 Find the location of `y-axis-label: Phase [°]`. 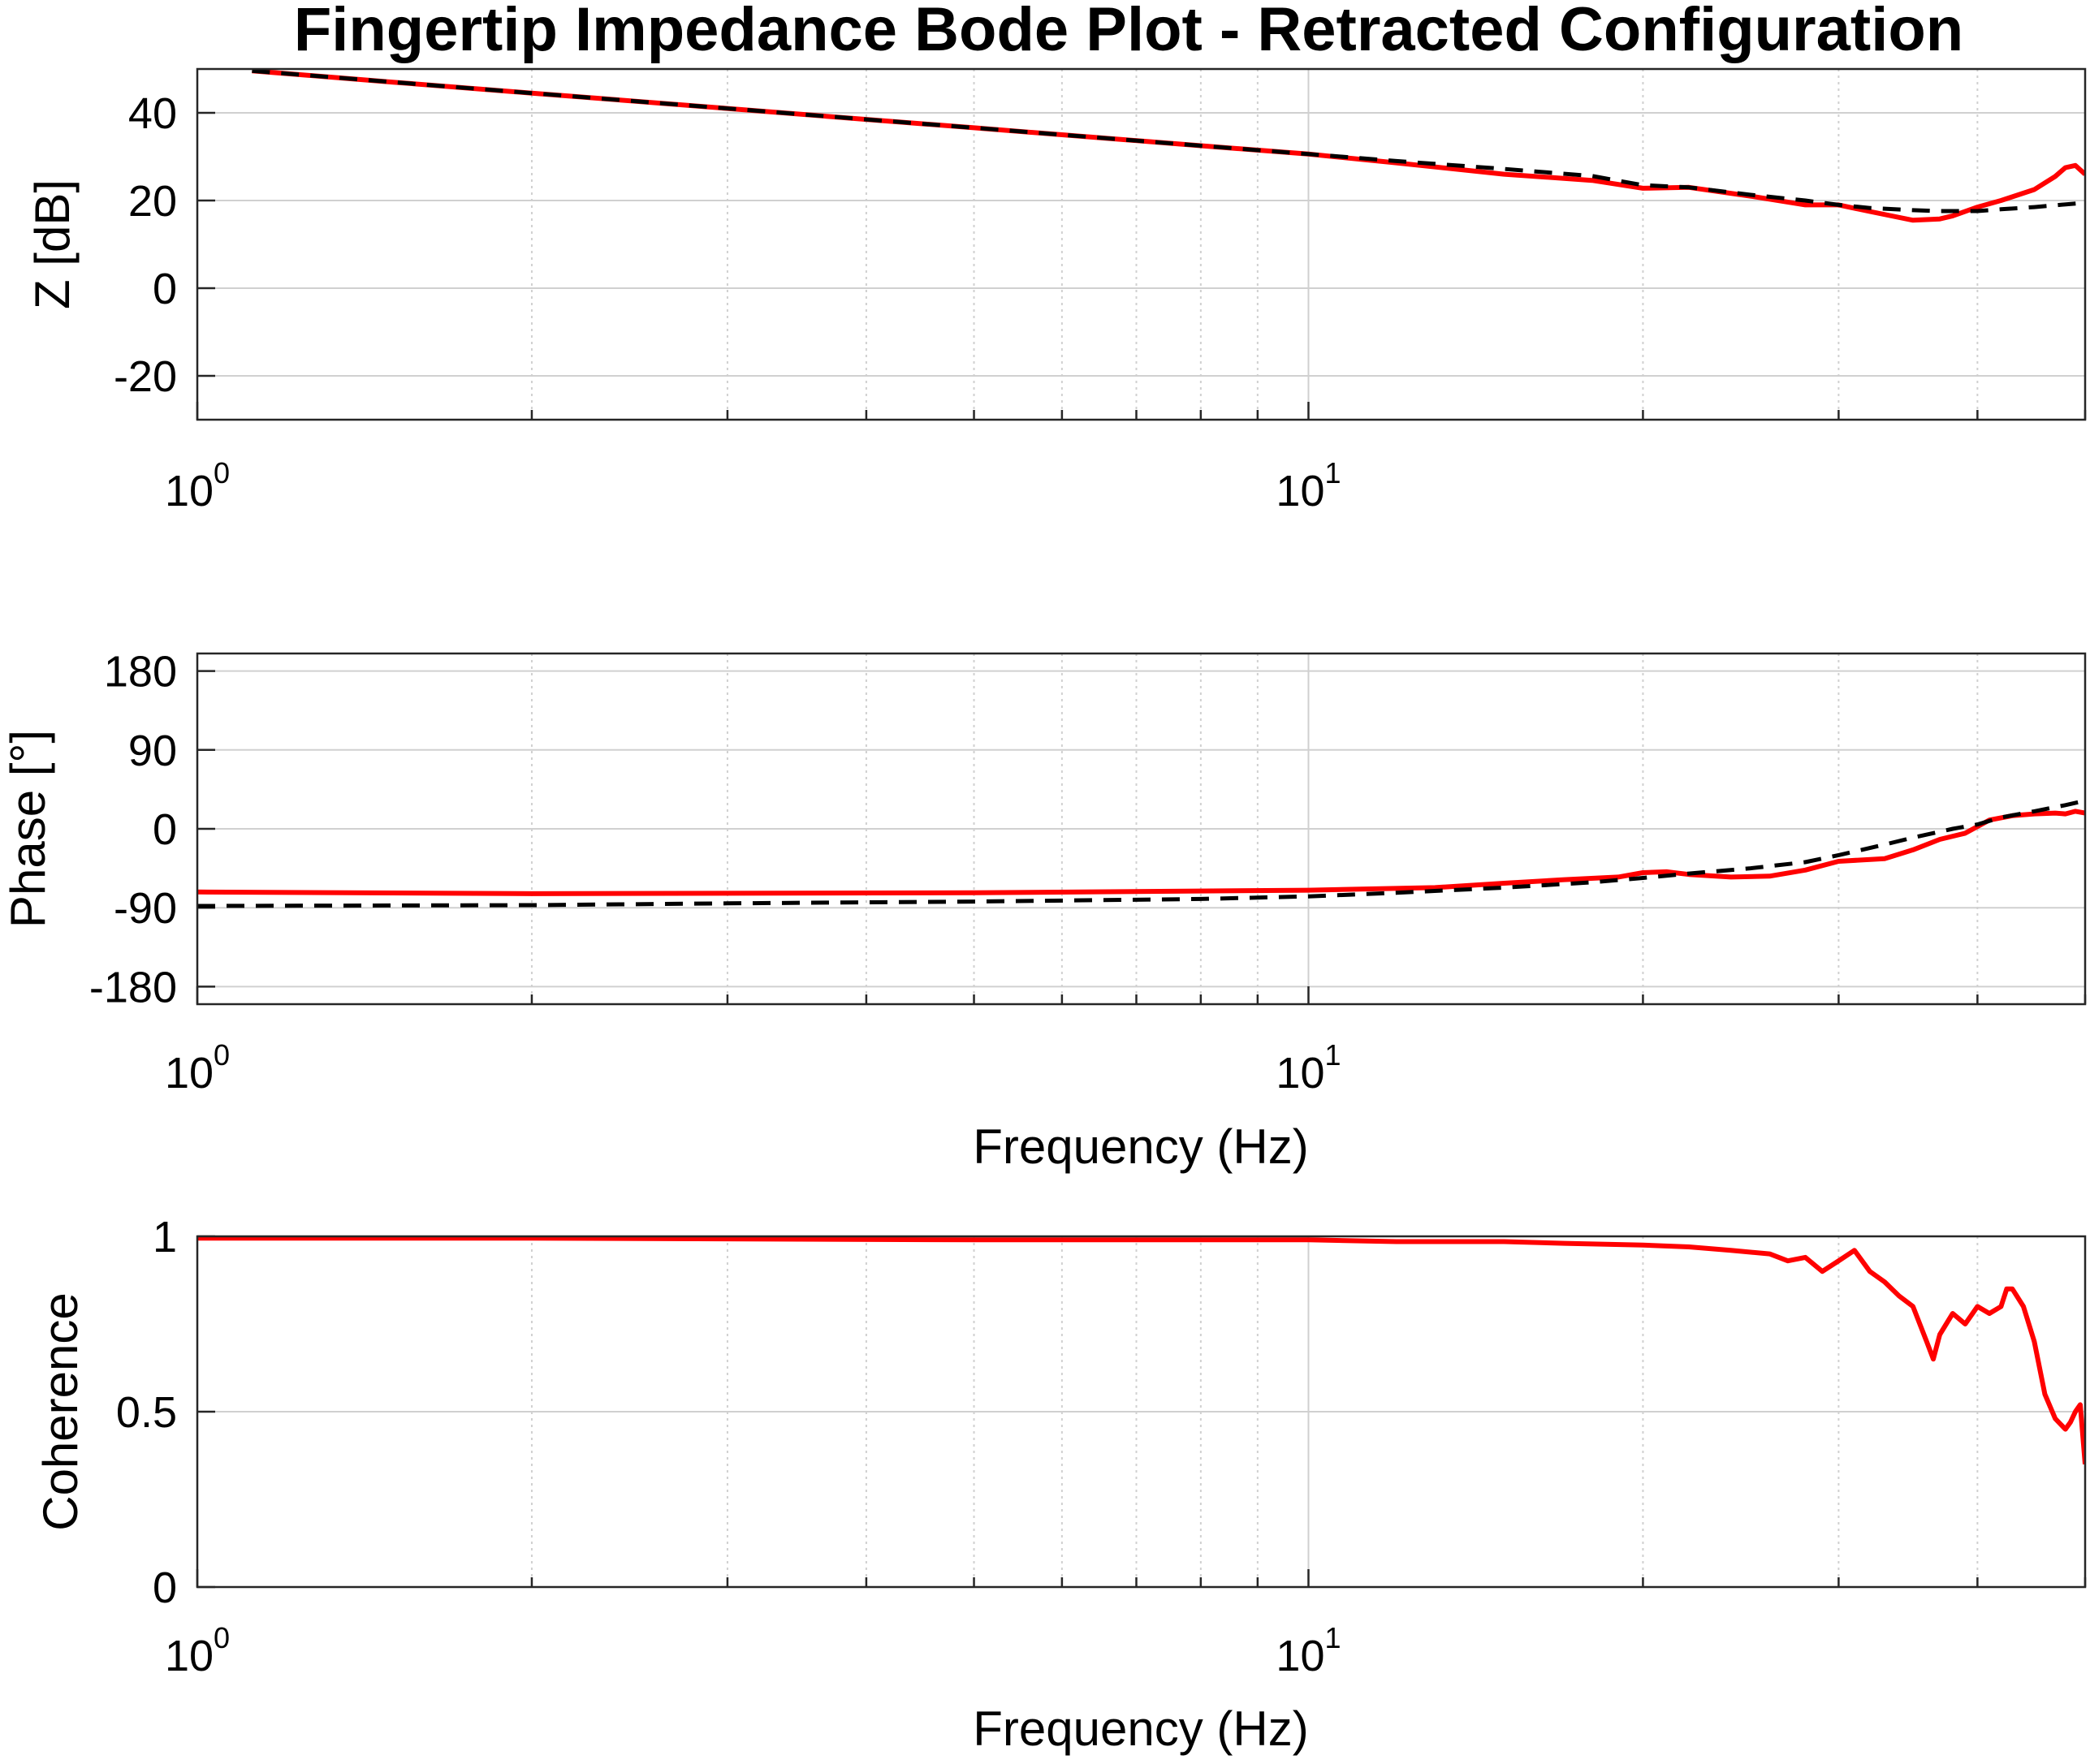

y-axis-label: Phase [°] is located at coordinates (28, 829).